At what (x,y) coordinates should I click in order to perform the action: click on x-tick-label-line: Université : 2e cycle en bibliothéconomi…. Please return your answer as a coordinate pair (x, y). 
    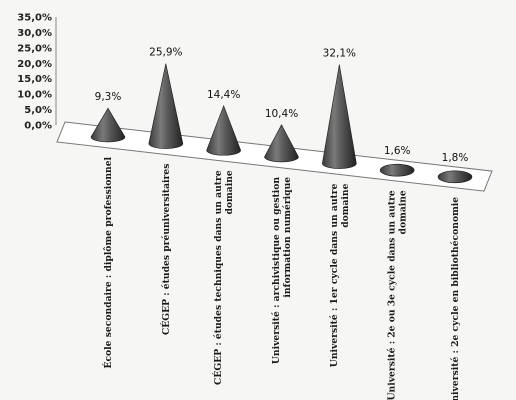
    Looking at the image, I should click on (455, 298).